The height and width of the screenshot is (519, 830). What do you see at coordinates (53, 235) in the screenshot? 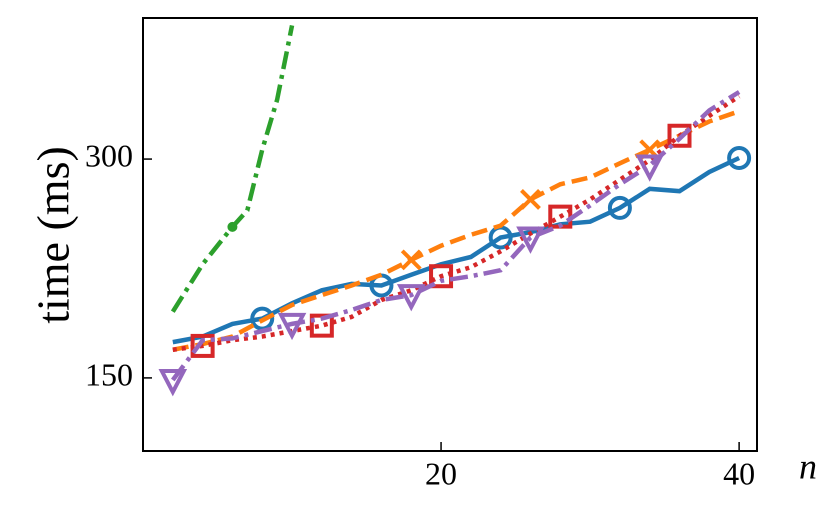
I see `y-axis-label: time (ms)` at bounding box center [53, 235].